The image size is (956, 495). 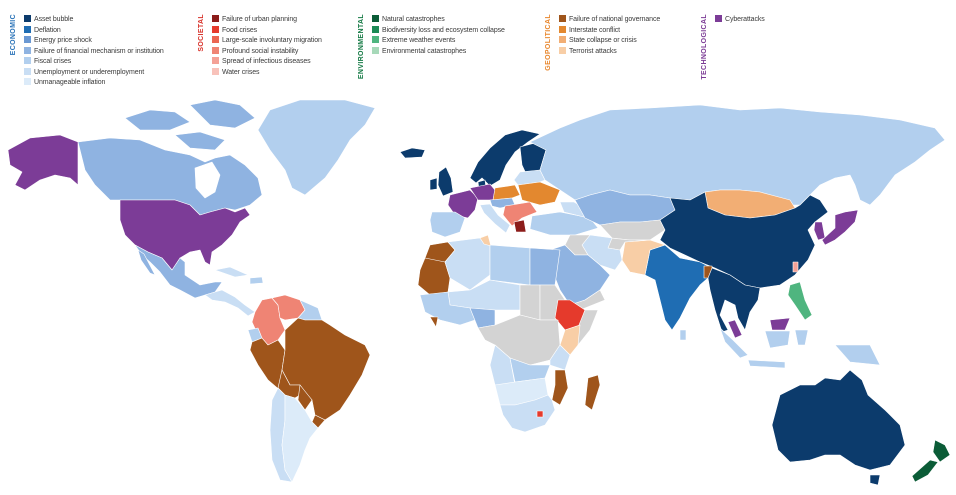 What do you see at coordinates (467, 264) in the screenshot?
I see `country-algeria` at bounding box center [467, 264].